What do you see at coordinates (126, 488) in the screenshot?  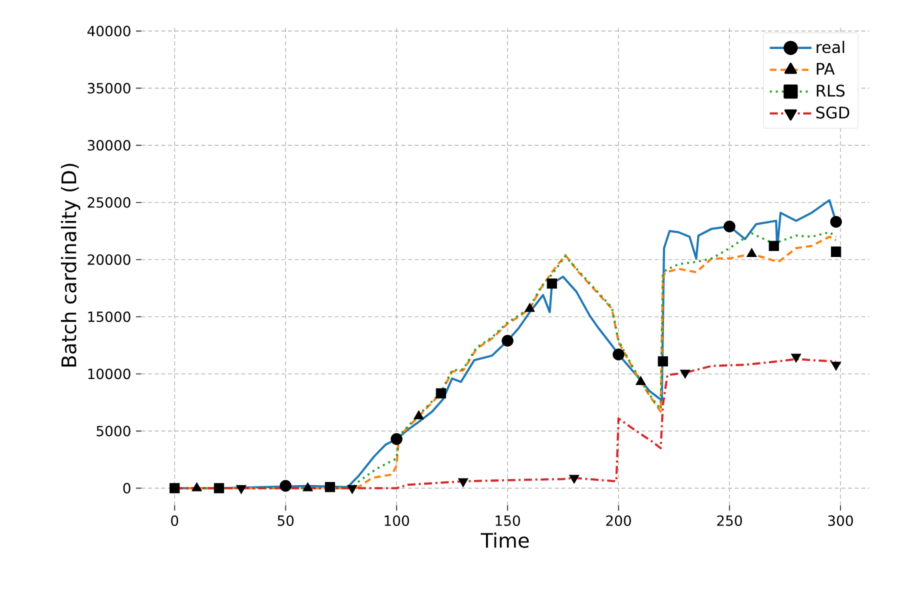 I see `y-tick-label: 0` at bounding box center [126, 488].